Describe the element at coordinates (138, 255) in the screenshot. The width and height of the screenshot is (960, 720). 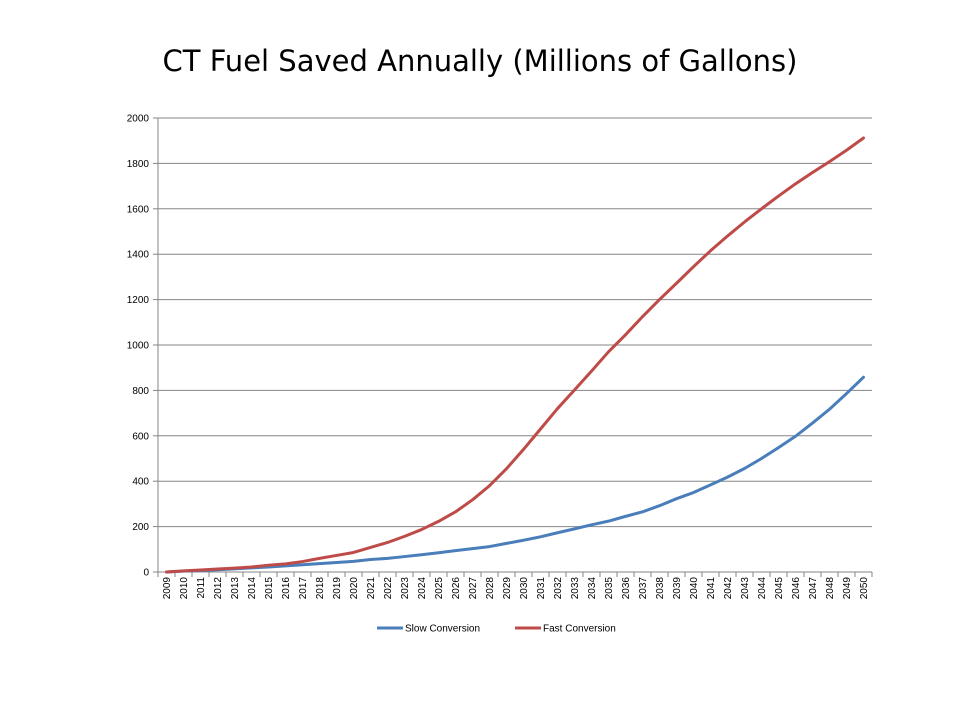
I see `y-tick-label: 1400` at that location.